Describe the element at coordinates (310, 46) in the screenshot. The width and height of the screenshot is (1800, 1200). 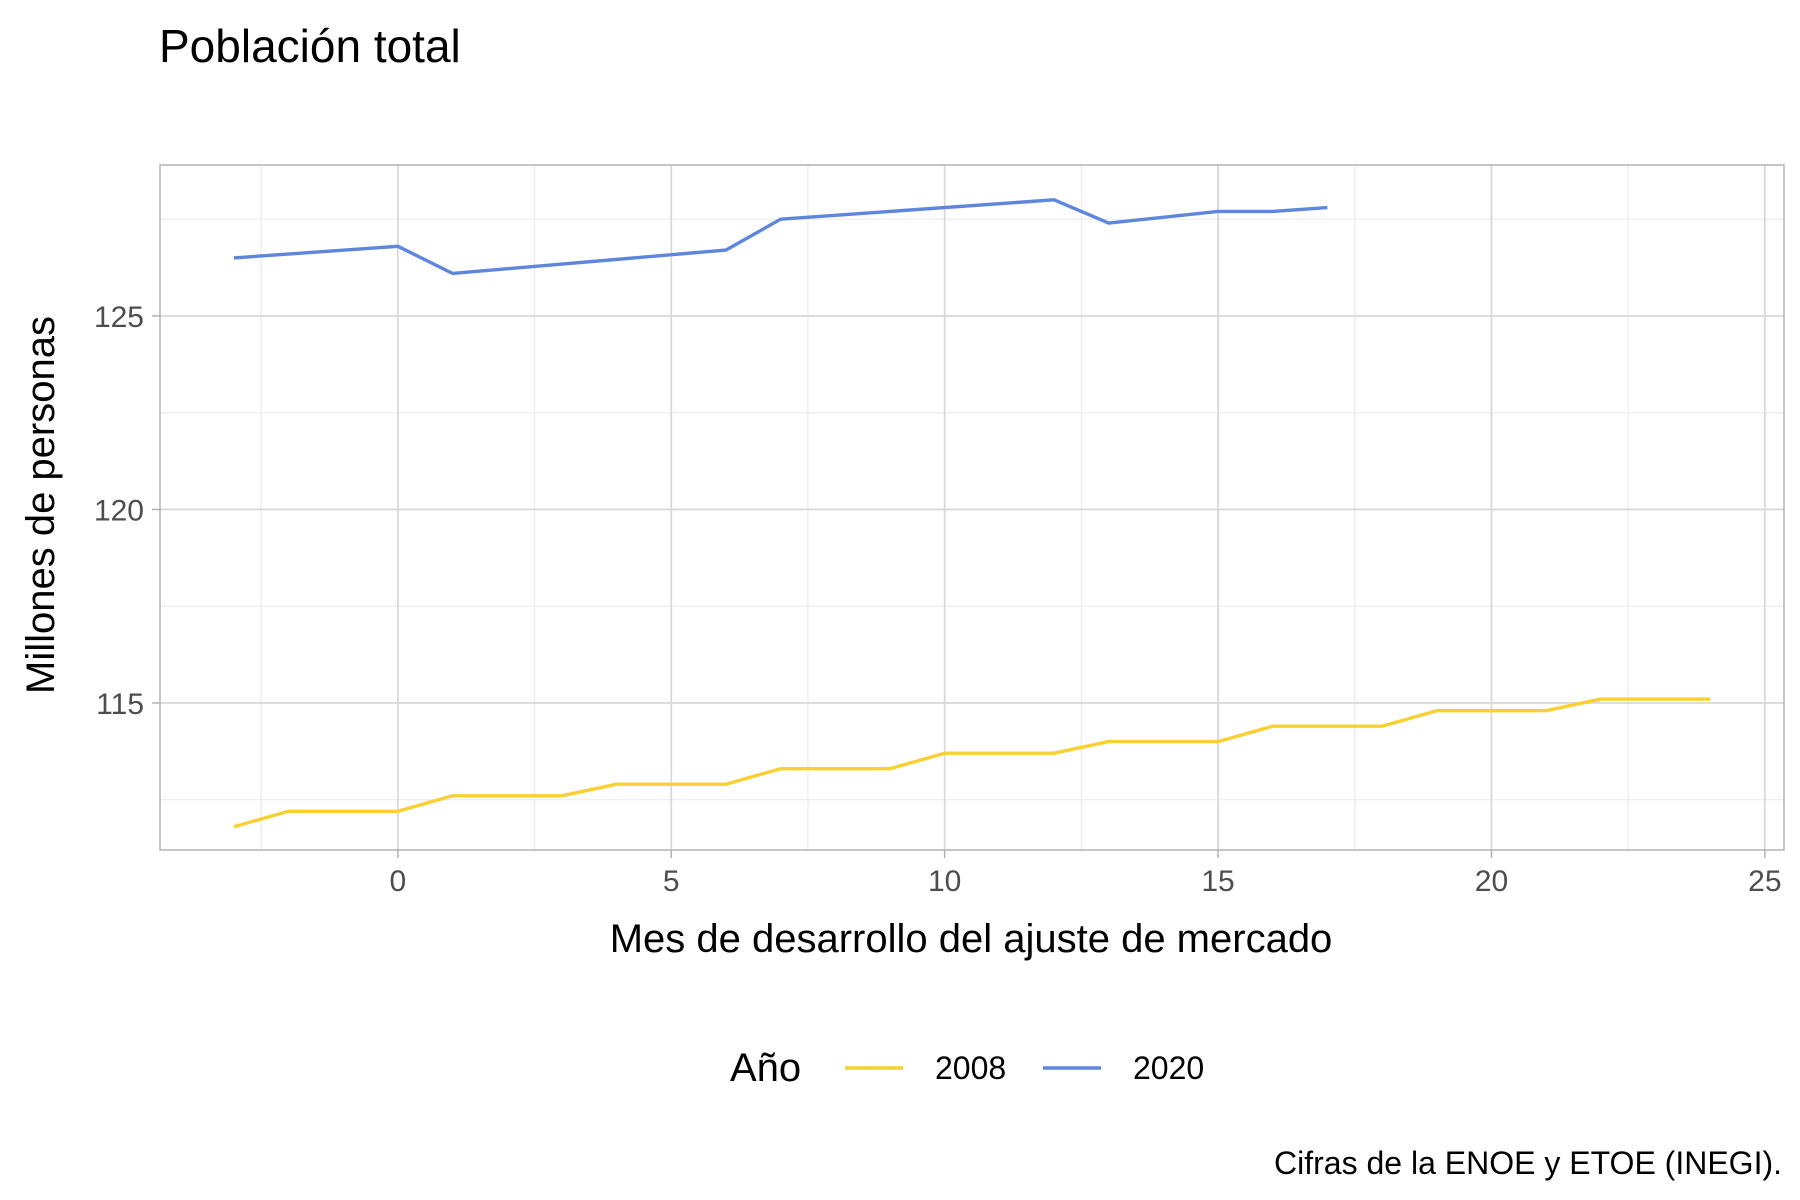
I see `chart-title: Población total` at that location.